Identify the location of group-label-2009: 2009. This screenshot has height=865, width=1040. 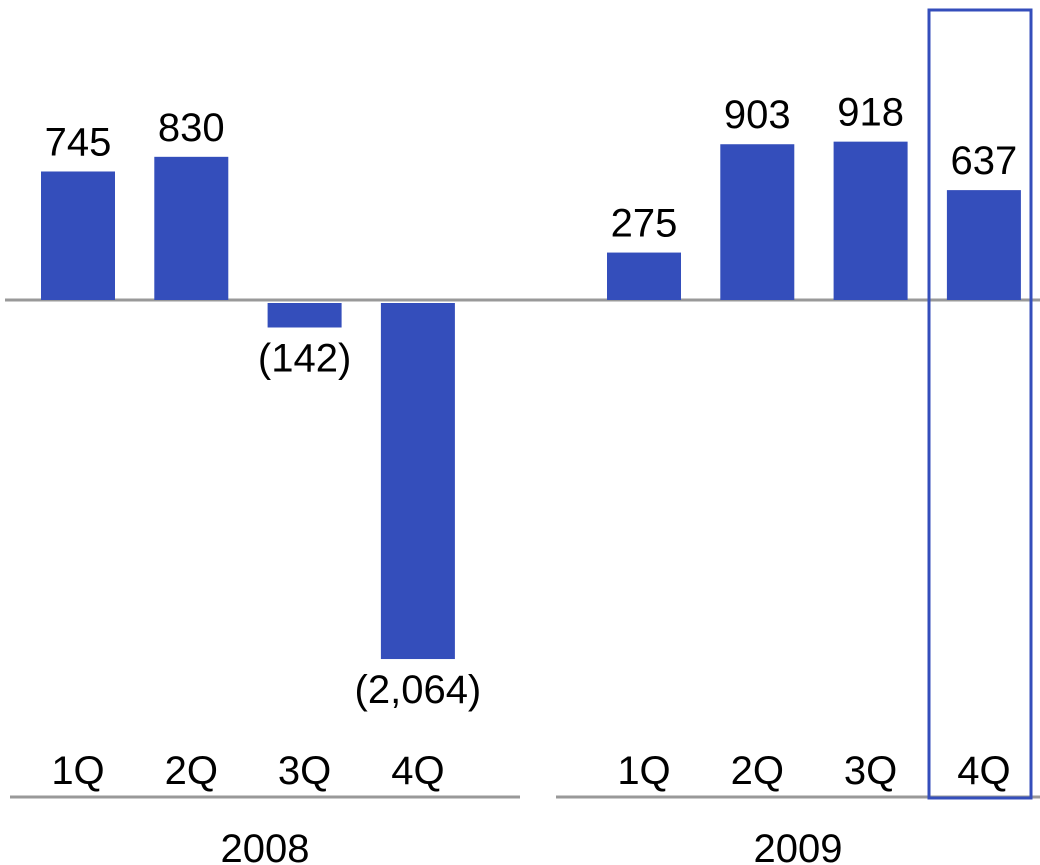
(798, 846).